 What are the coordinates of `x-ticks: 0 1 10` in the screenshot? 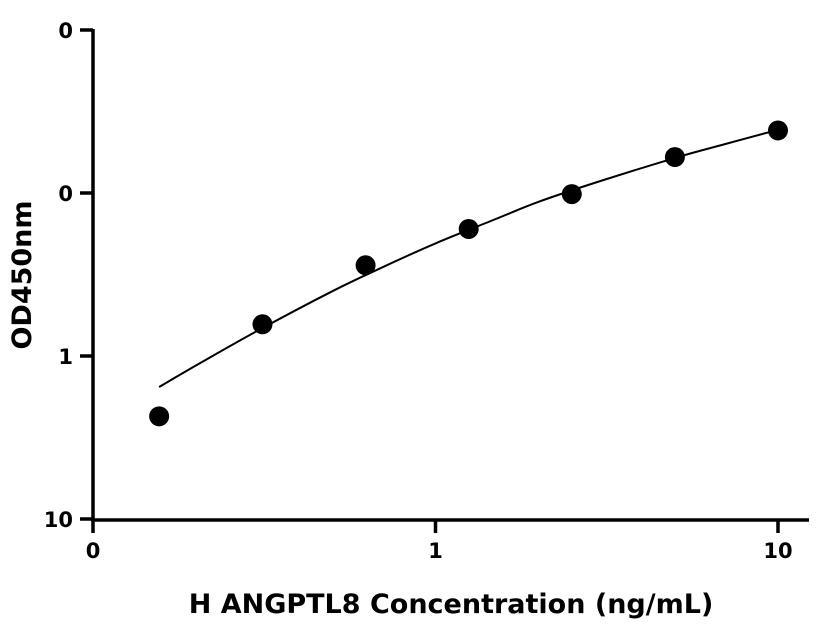 It's located at (439, 541).